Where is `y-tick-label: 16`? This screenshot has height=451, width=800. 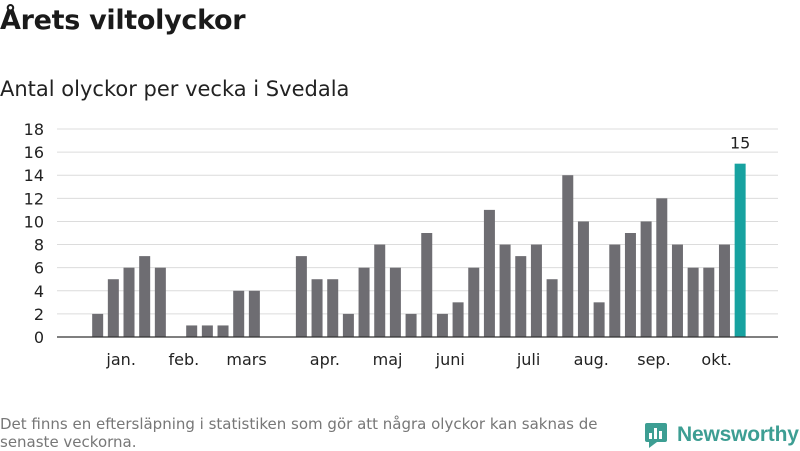
y-tick-label: 16 is located at coordinates (34, 152).